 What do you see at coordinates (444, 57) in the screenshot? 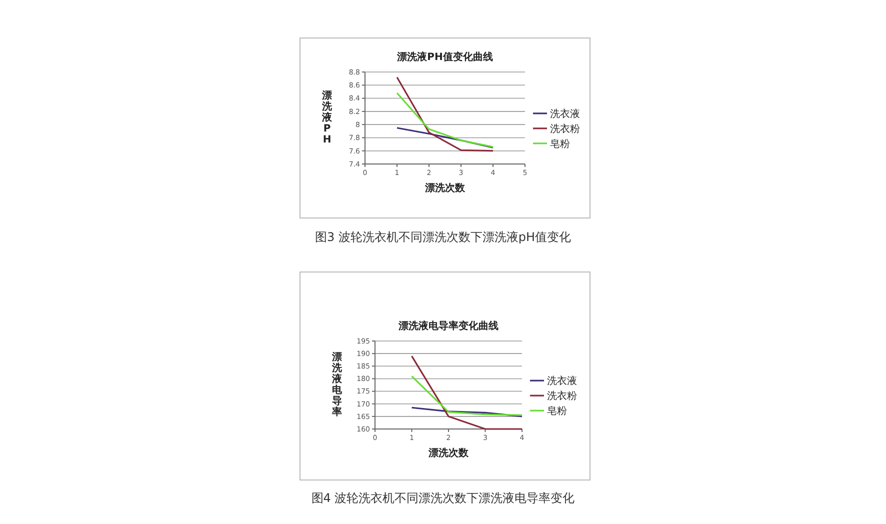
I see `chart-title: 漂洗液PH值变化曲线` at bounding box center [444, 57].